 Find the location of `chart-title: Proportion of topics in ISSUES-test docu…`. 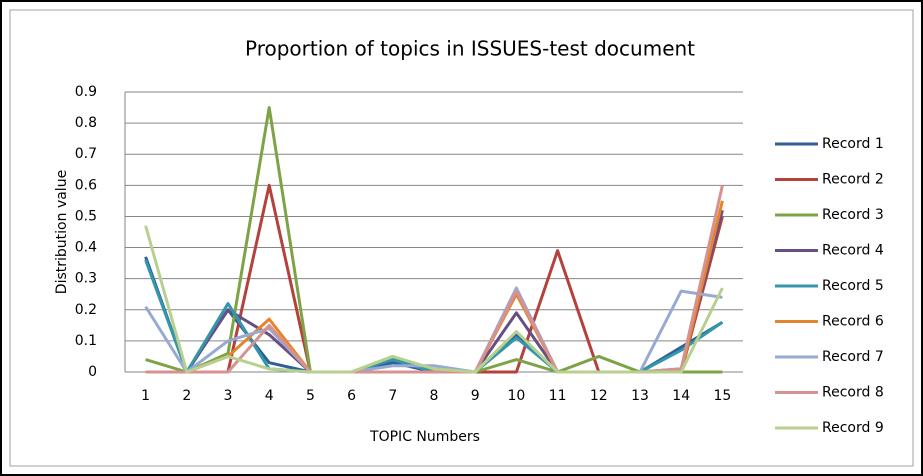

chart-title: Proportion of topics in ISSUES-test docu… is located at coordinates (470, 49).